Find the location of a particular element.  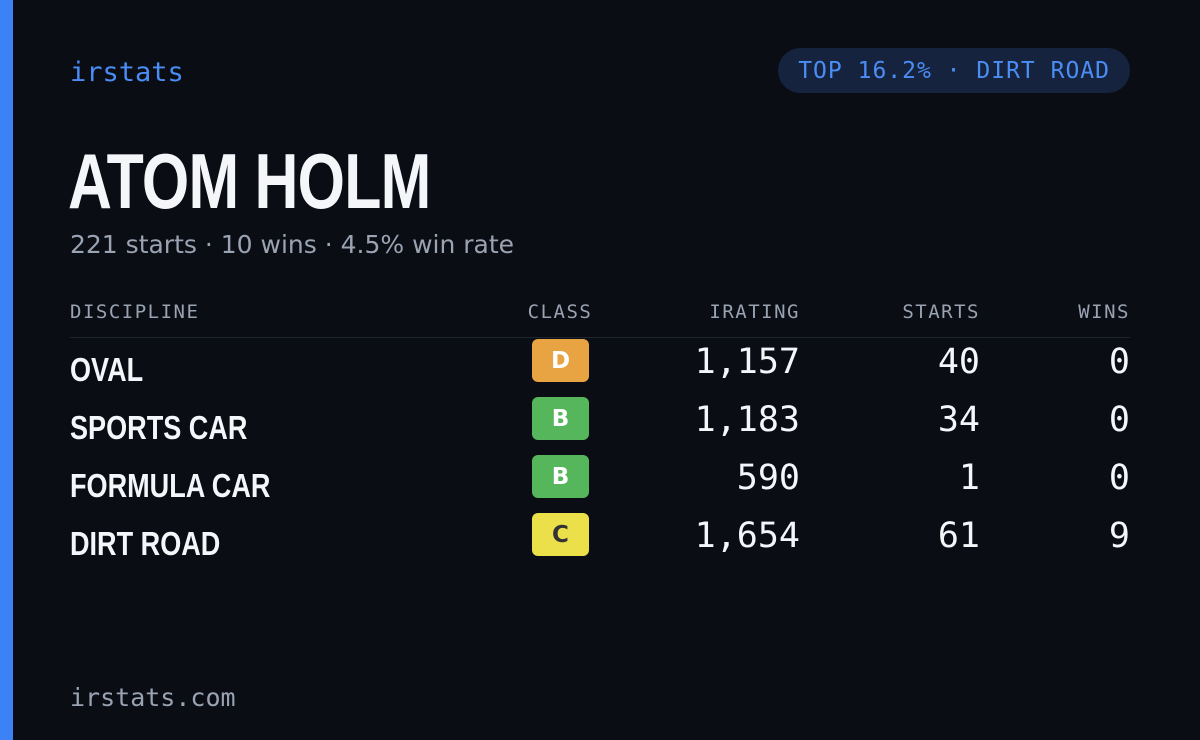

discipline-name: DIRT ROAD is located at coordinates (145, 543).